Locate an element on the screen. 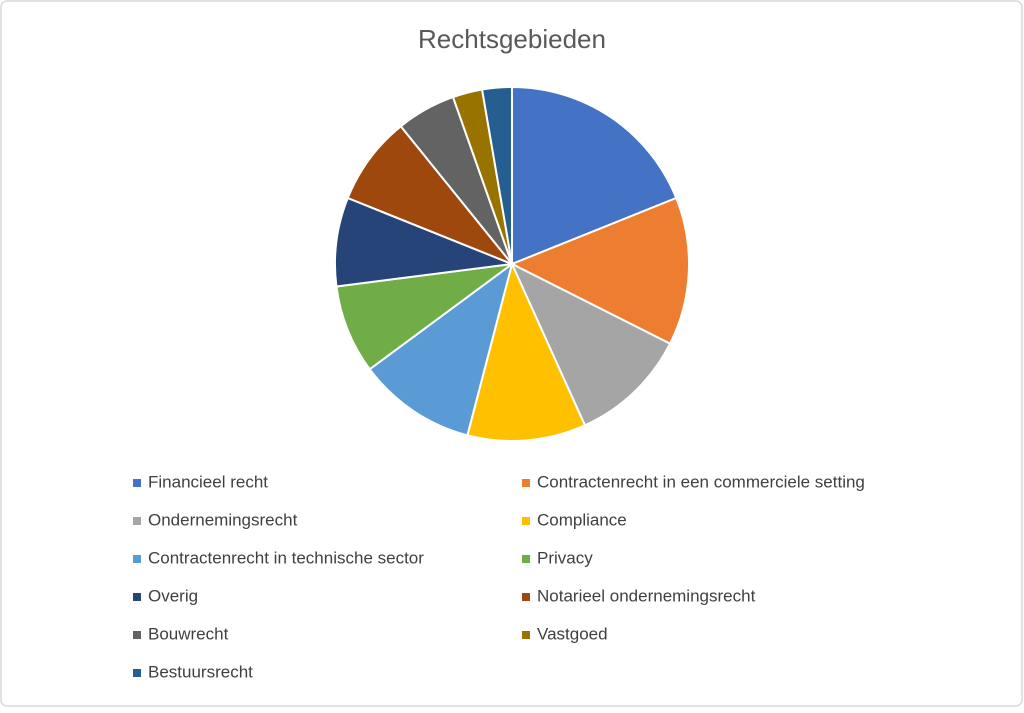 The width and height of the screenshot is (1024, 713). legend-label: Vastgoed is located at coordinates (572, 633).